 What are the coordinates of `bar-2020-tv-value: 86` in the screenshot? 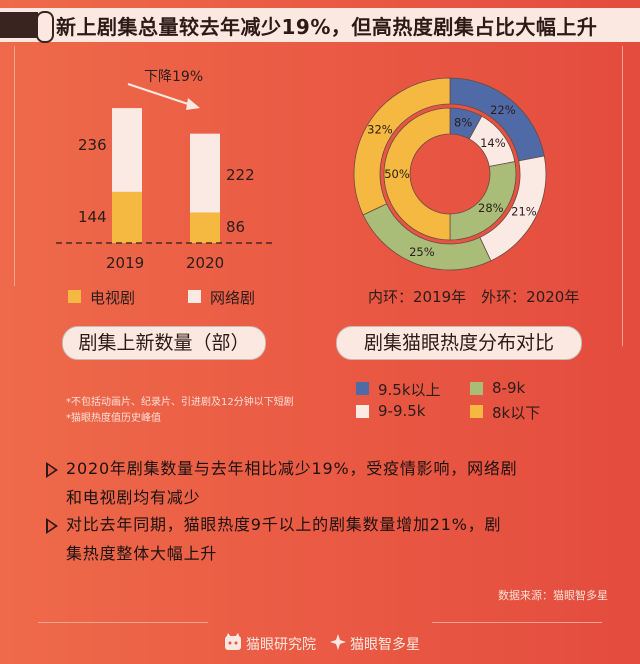 It's located at (236, 227).